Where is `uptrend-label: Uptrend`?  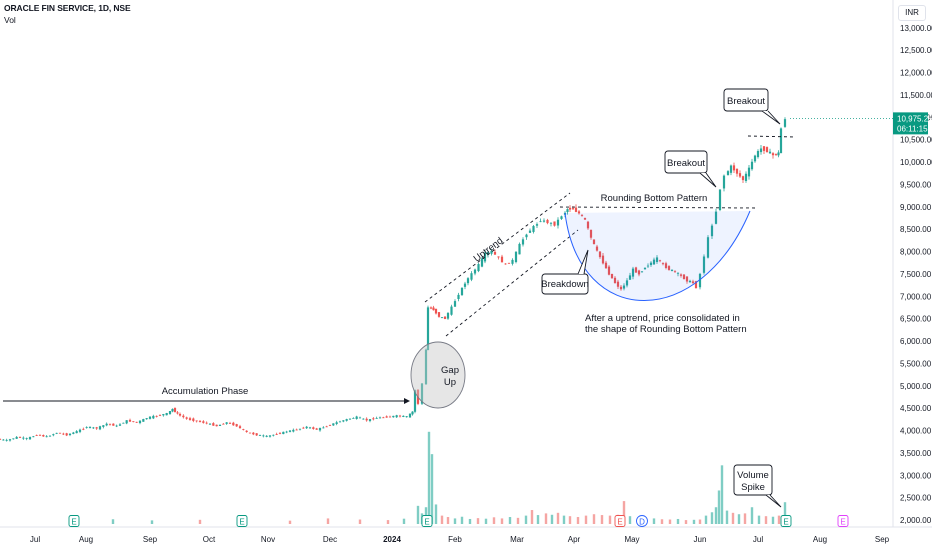 uptrend-label: Uptrend is located at coordinates (489, 249).